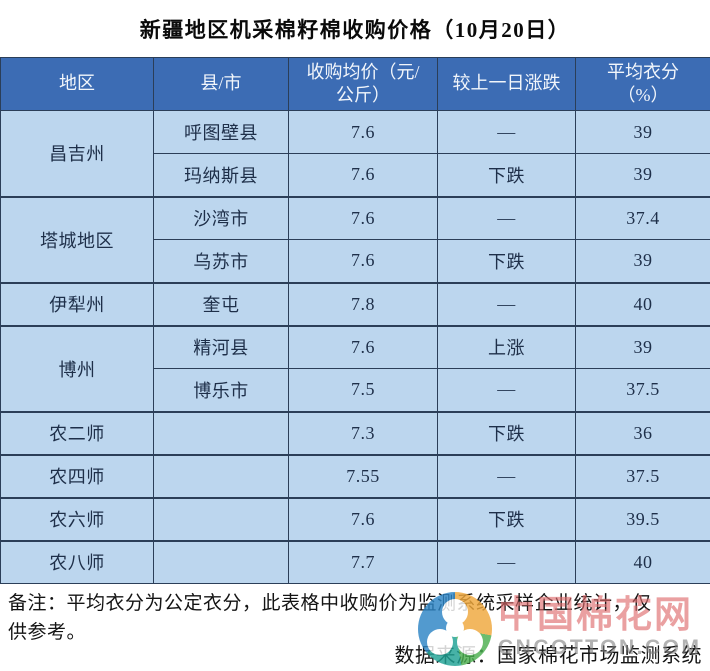  Describe the element at coordinates (363, 303) in the screenshot. I see `price-cell: 7.8` at that location.